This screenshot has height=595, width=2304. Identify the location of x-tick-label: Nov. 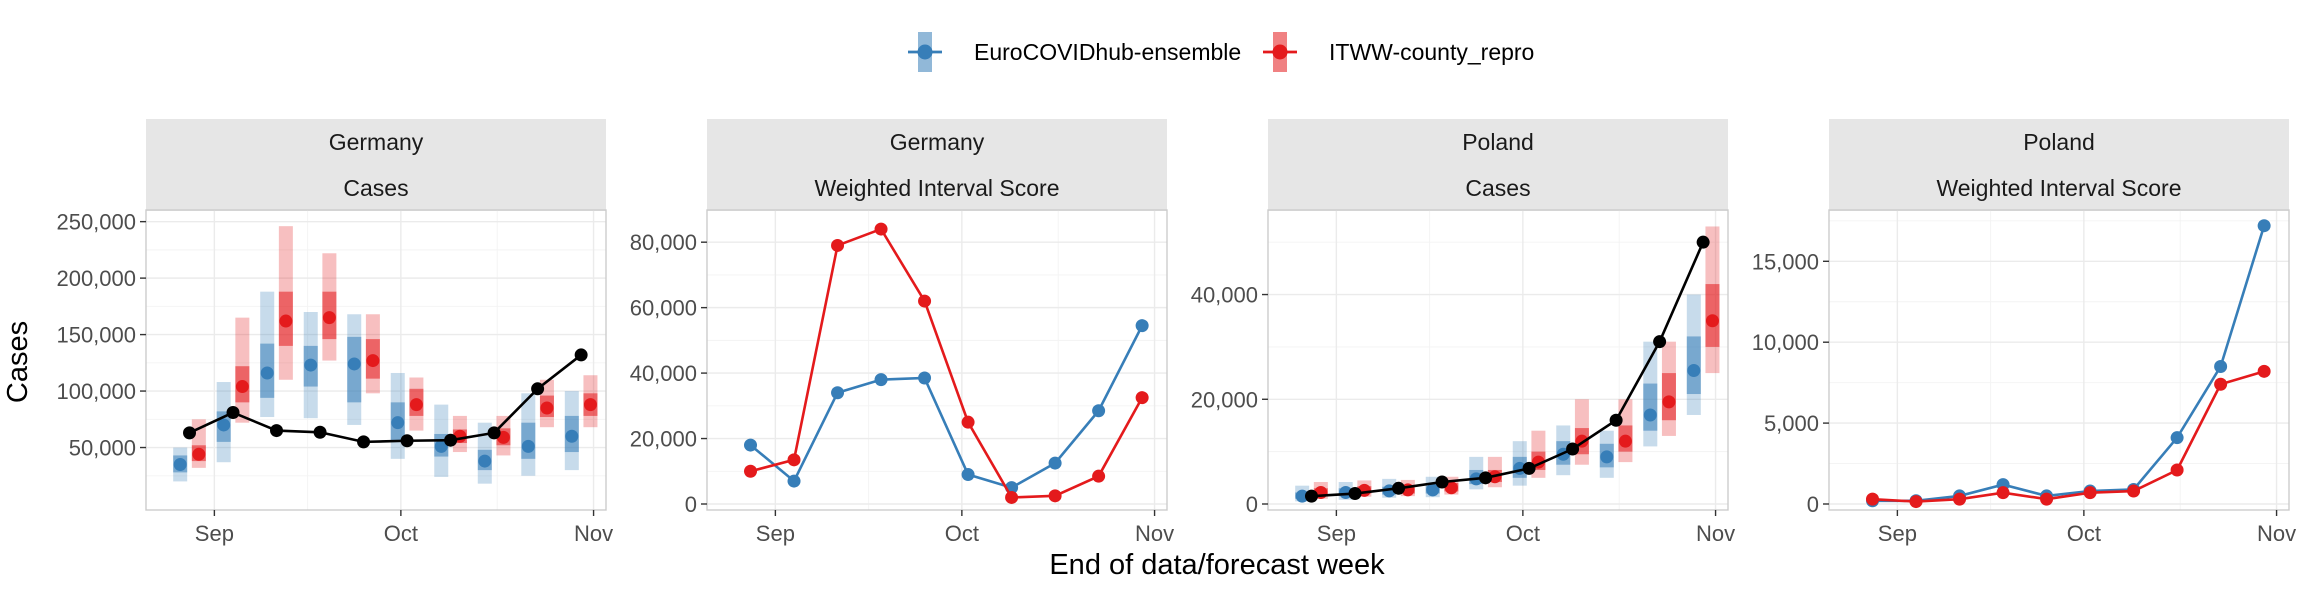
(1154, 533).